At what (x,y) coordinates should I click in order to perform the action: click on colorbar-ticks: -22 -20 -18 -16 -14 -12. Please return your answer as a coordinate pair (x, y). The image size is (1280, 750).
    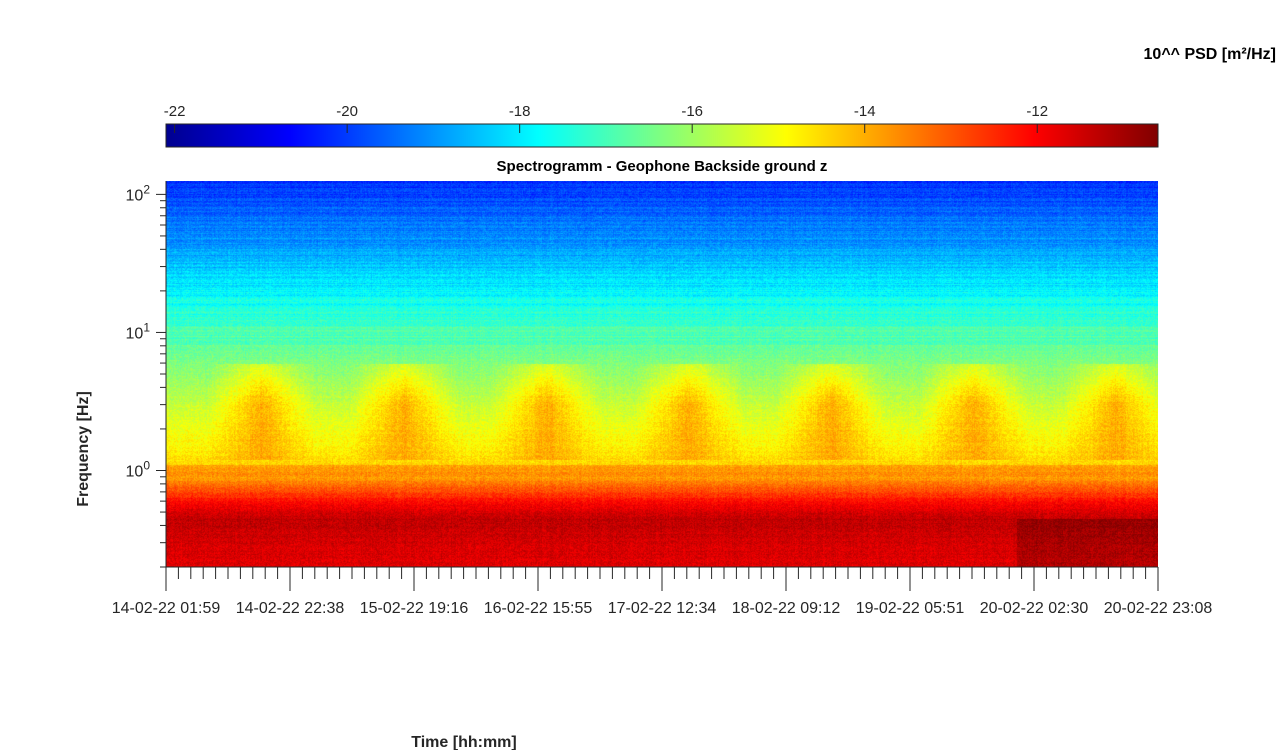
    Looking at the image, I should click on (606, 118).